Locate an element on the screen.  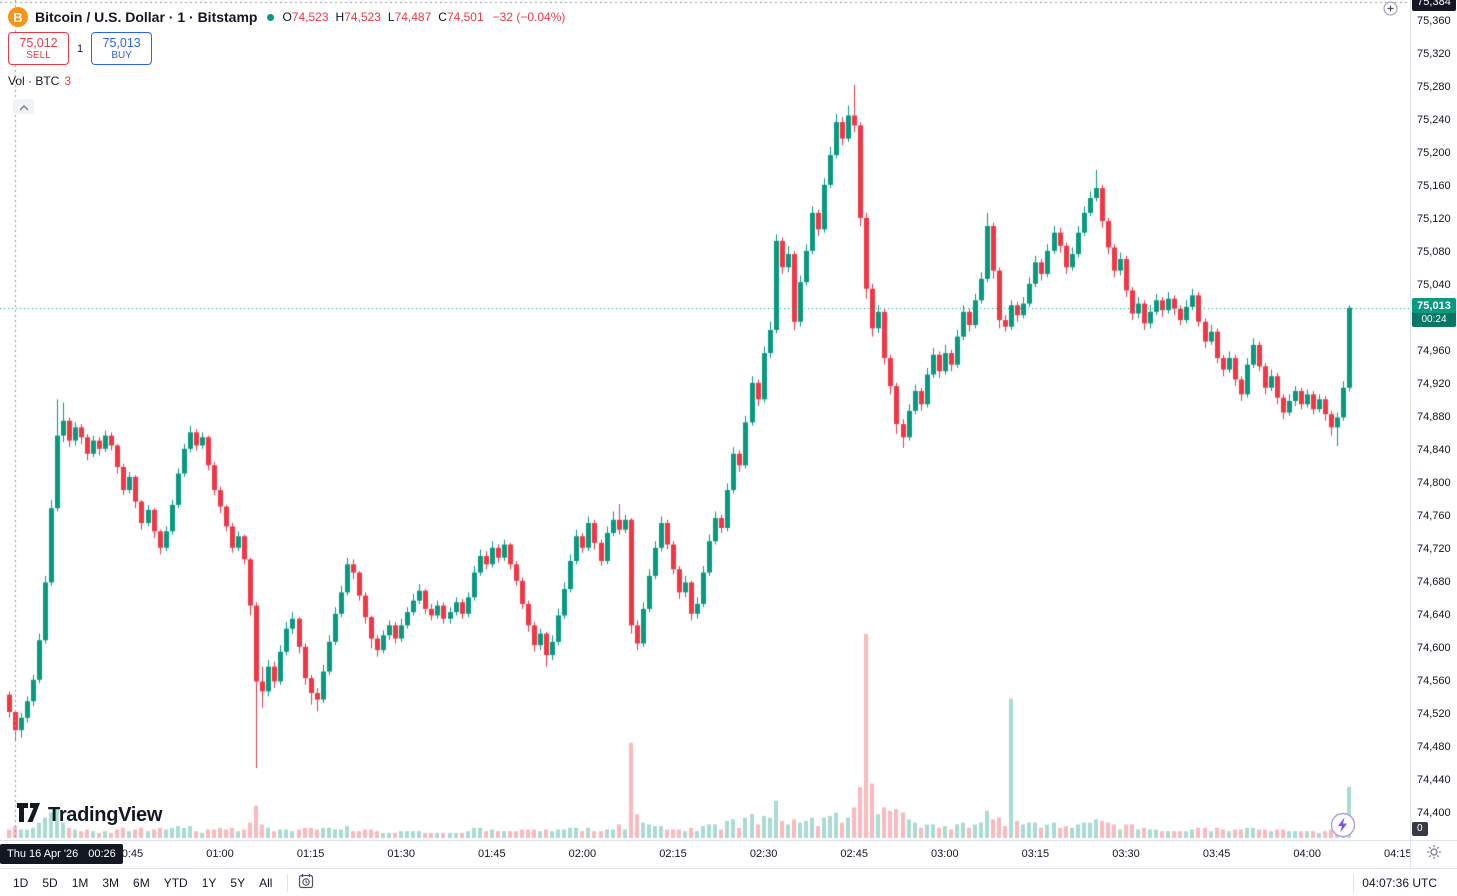
open-label: O is located at coordinates (287, 17).